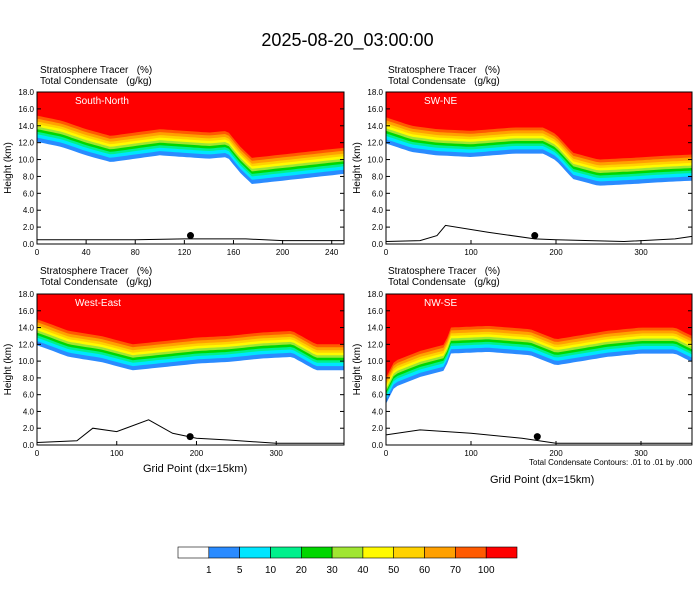 Image resolution: width=695 pixels, height=612 pixels. Describe the element at coordinates (26, 311) in the screenshot. I see `y-tick-label-3-8: 16.0` at that location.